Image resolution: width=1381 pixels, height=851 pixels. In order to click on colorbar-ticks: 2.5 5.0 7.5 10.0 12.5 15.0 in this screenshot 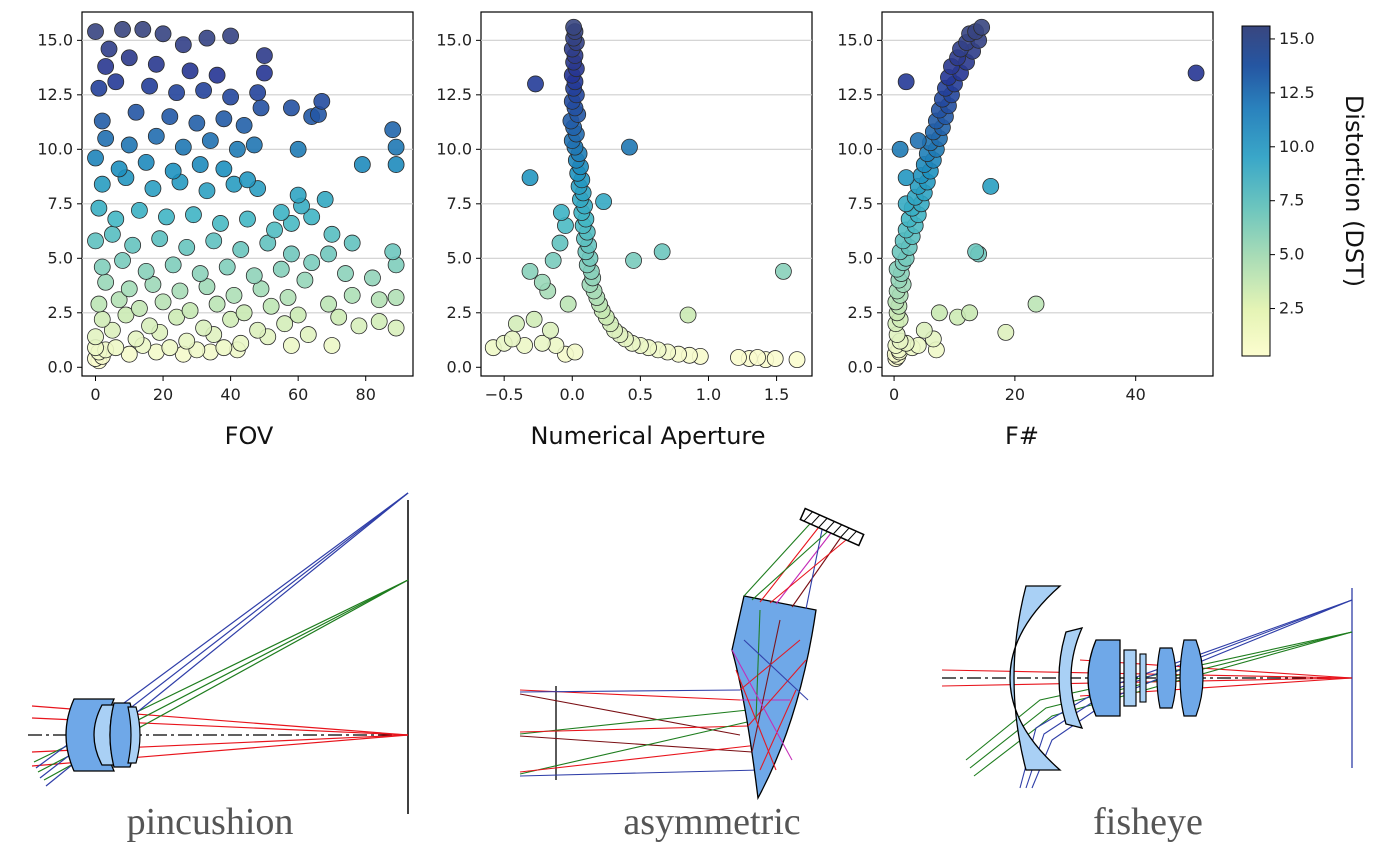, I will do `click(1292, 173)`.